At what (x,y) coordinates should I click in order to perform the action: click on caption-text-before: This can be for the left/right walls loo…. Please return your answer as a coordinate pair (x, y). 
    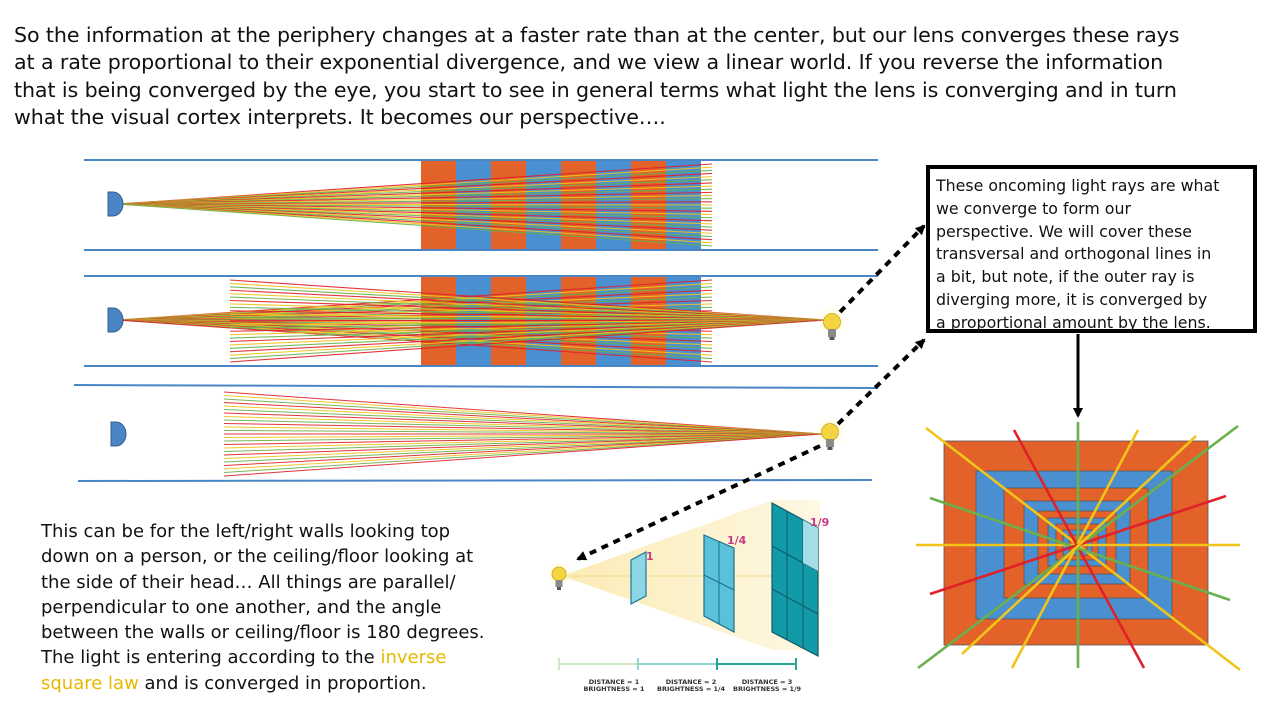
    Looking at the image, I should click on (263, 595).